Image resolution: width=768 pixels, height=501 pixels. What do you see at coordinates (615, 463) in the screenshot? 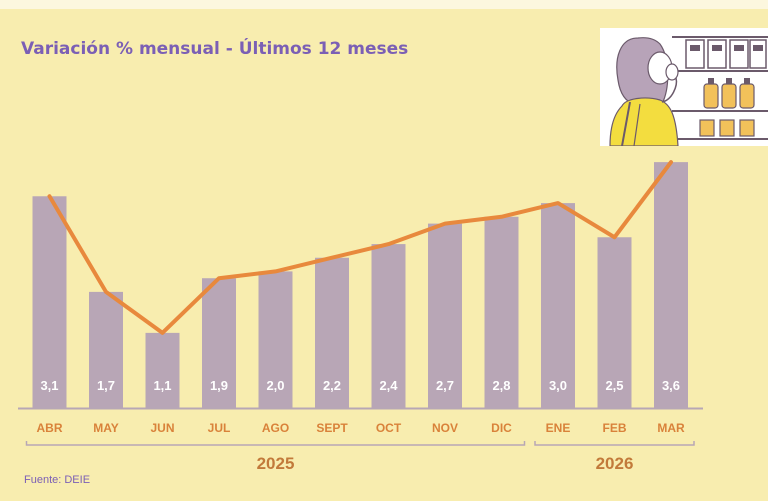
I see `year-label-2026: 2026` at bounding box center [615, 463].